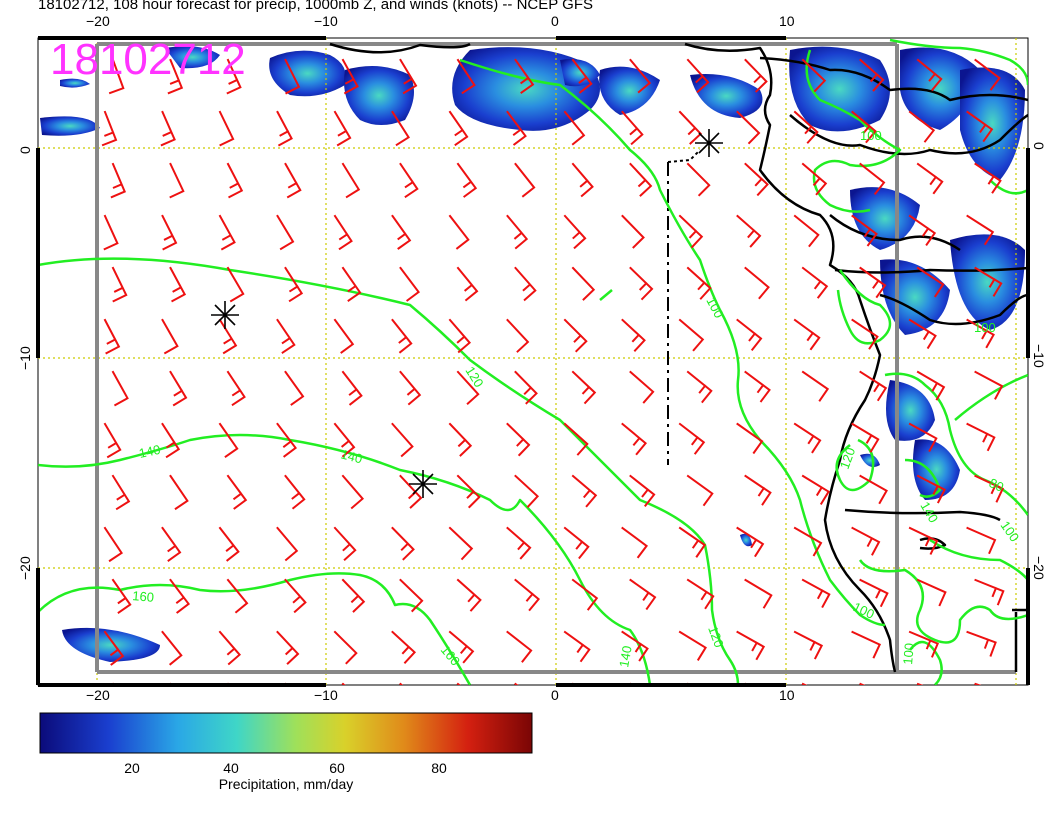 The width and height of the screenshot is (1056, 816). I want to click on contour-label: 120, so click(716, 637).